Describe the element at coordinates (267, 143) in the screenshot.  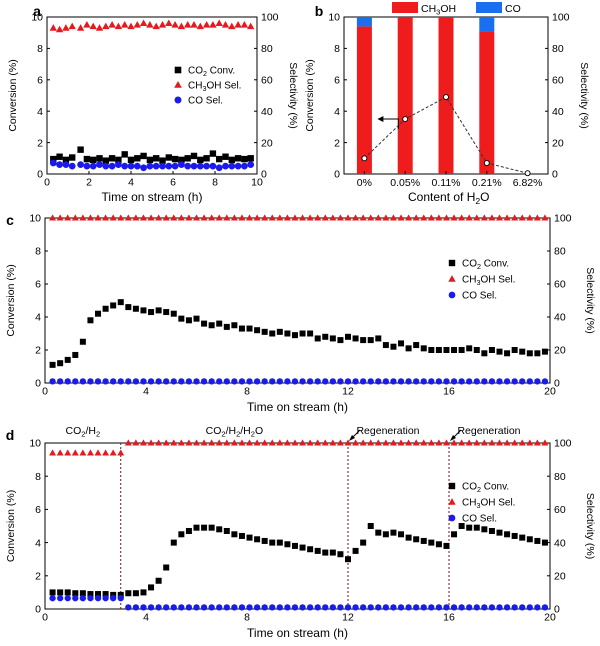
I see `y2-tick-label: 20` at that location.